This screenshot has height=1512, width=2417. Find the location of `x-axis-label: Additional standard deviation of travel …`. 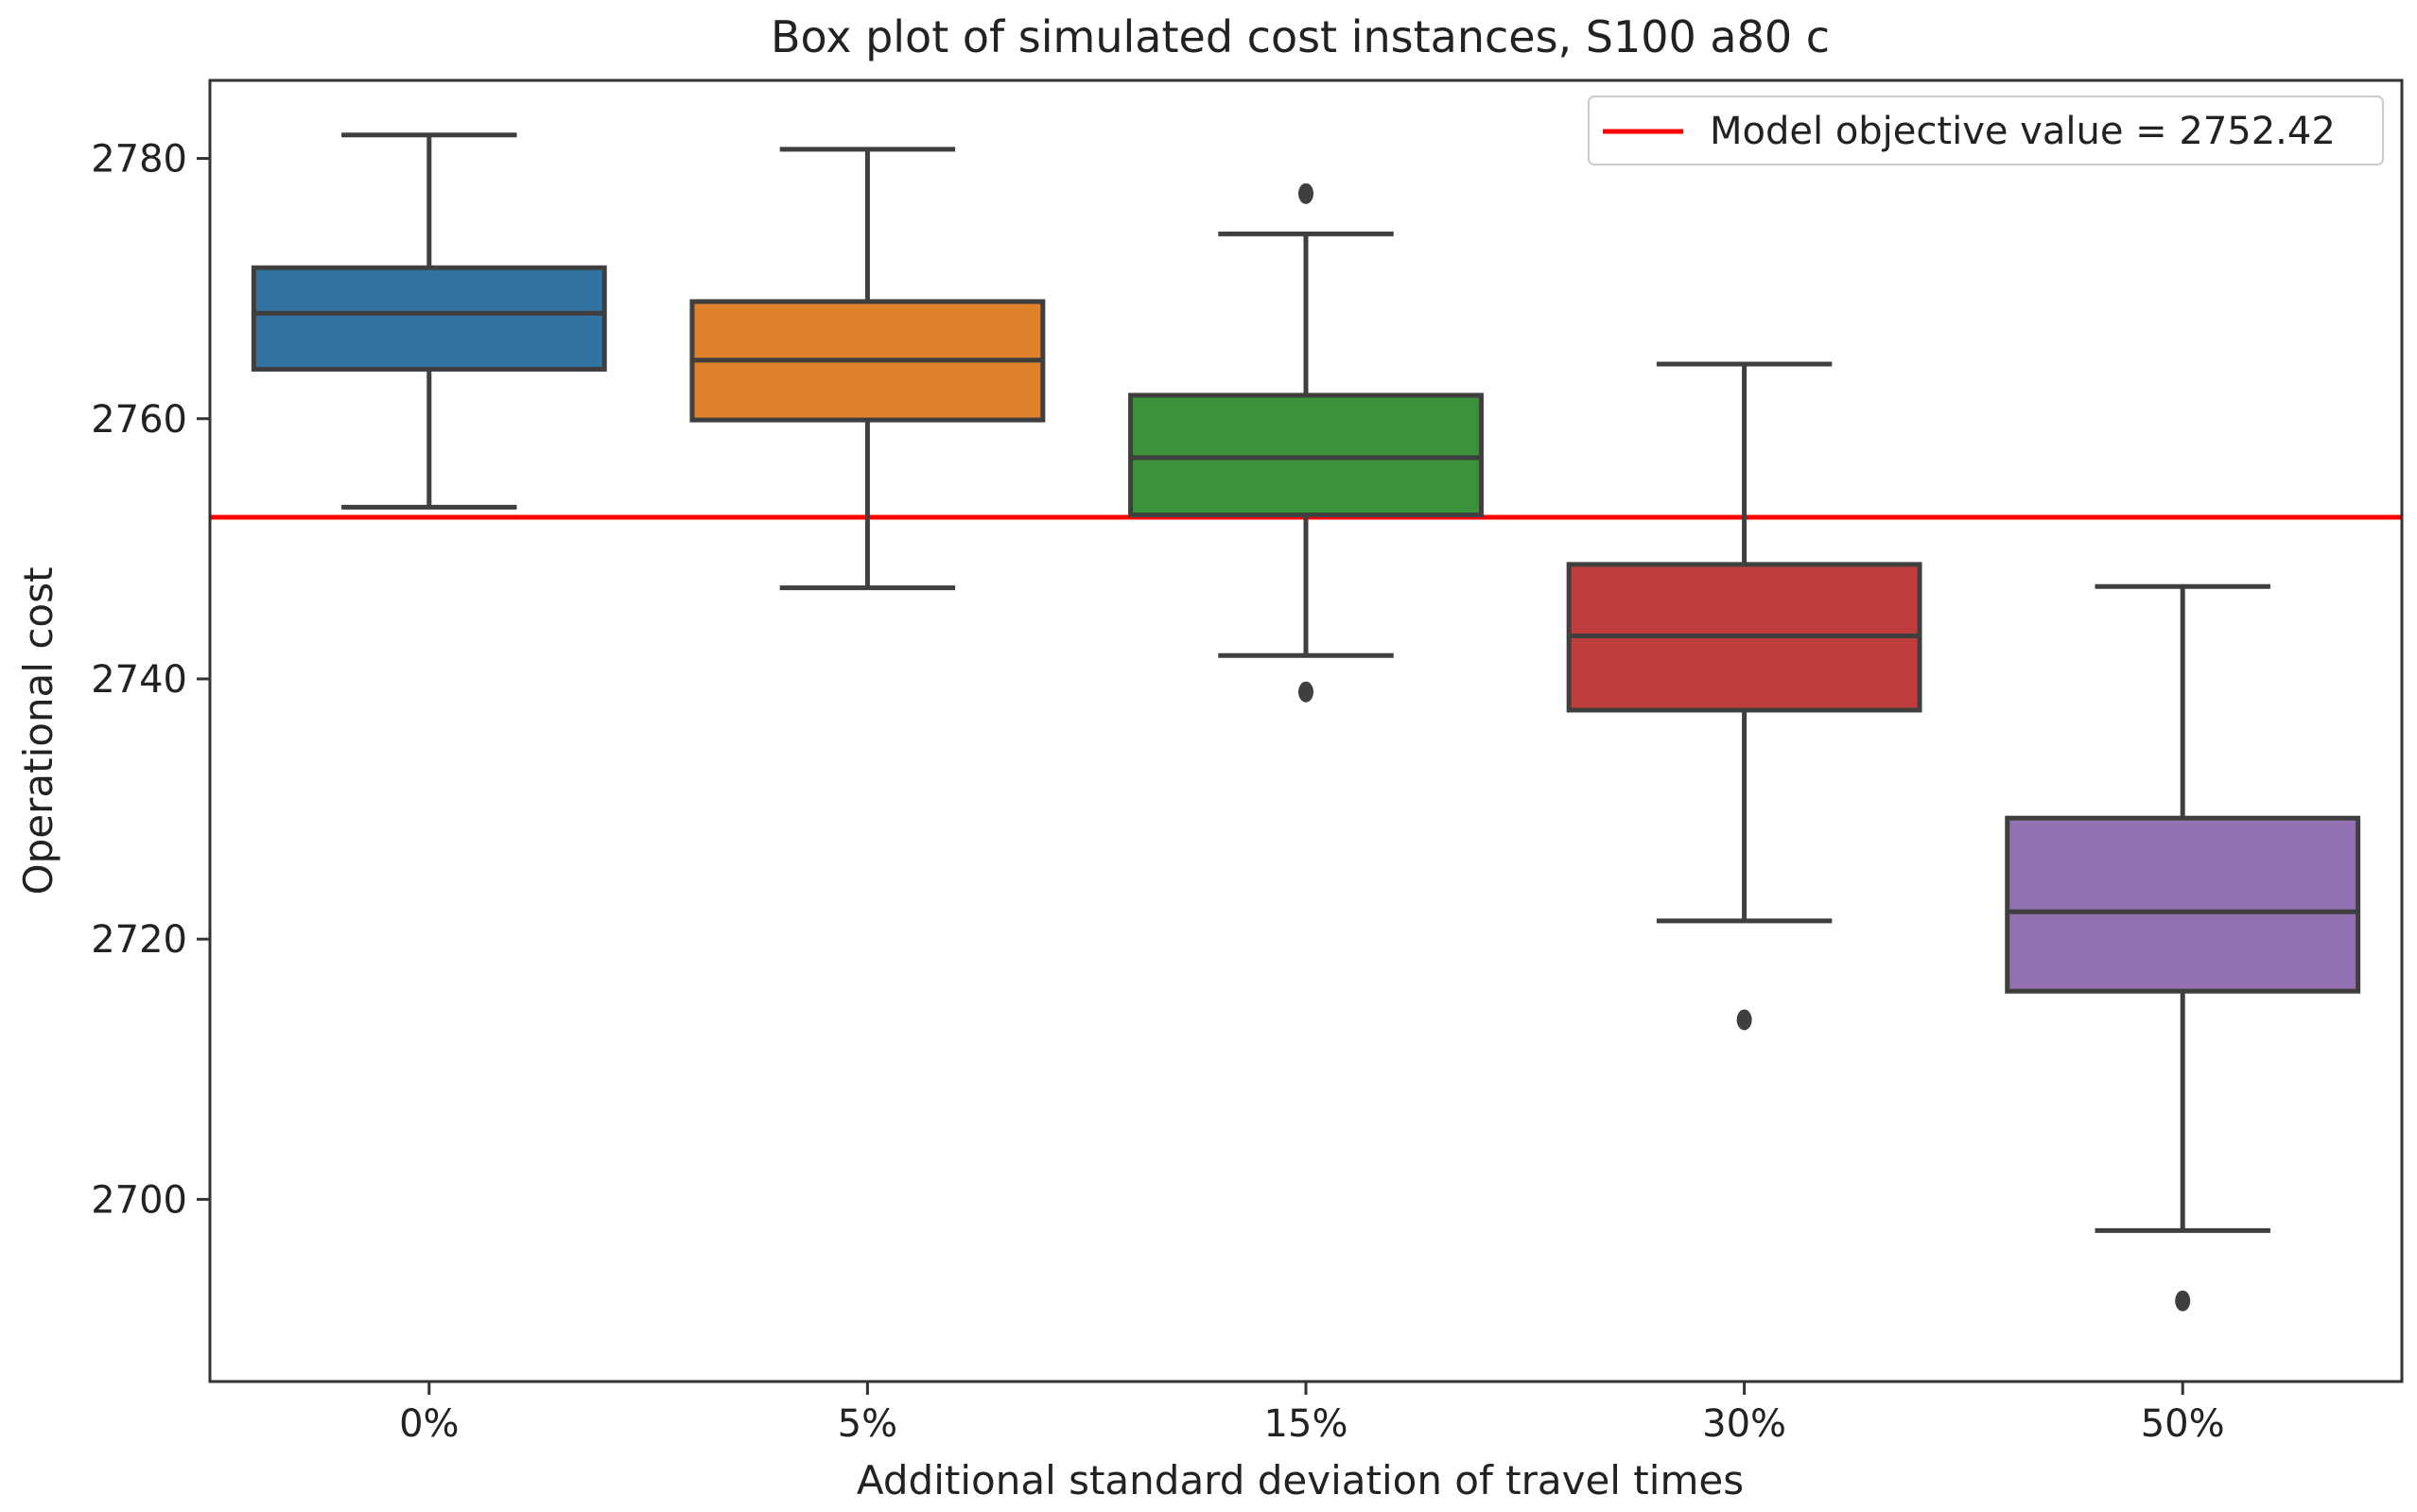

x-axis-label: Additional standard deviation of travel … is located at coordinates (1300, 1480).